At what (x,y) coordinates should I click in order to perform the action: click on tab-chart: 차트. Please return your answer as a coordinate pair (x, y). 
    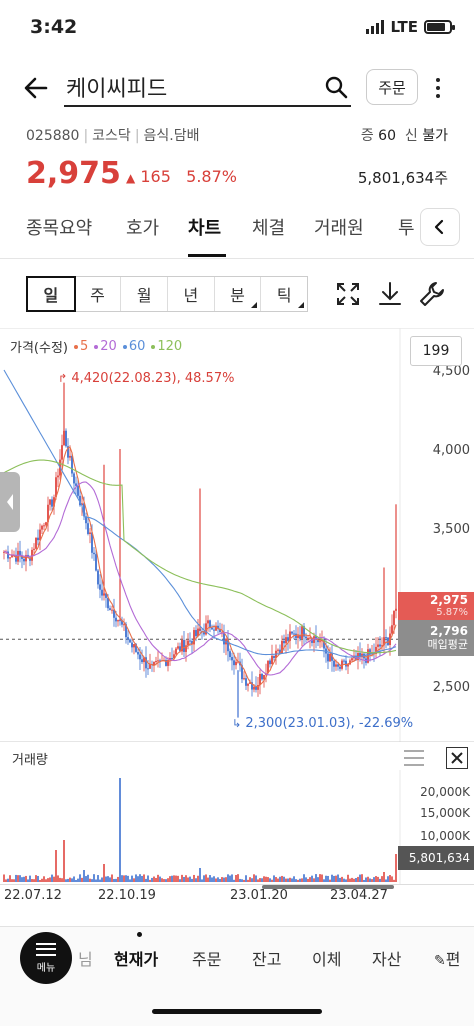
    Looking at the image, I should click on (205, 228).